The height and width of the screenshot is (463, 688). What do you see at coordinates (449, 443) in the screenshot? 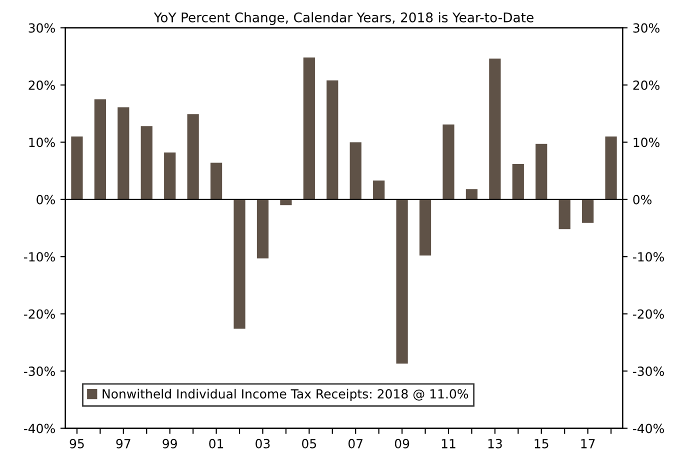
I see `x-tick-label: 11` at bounding box center [449, 443].